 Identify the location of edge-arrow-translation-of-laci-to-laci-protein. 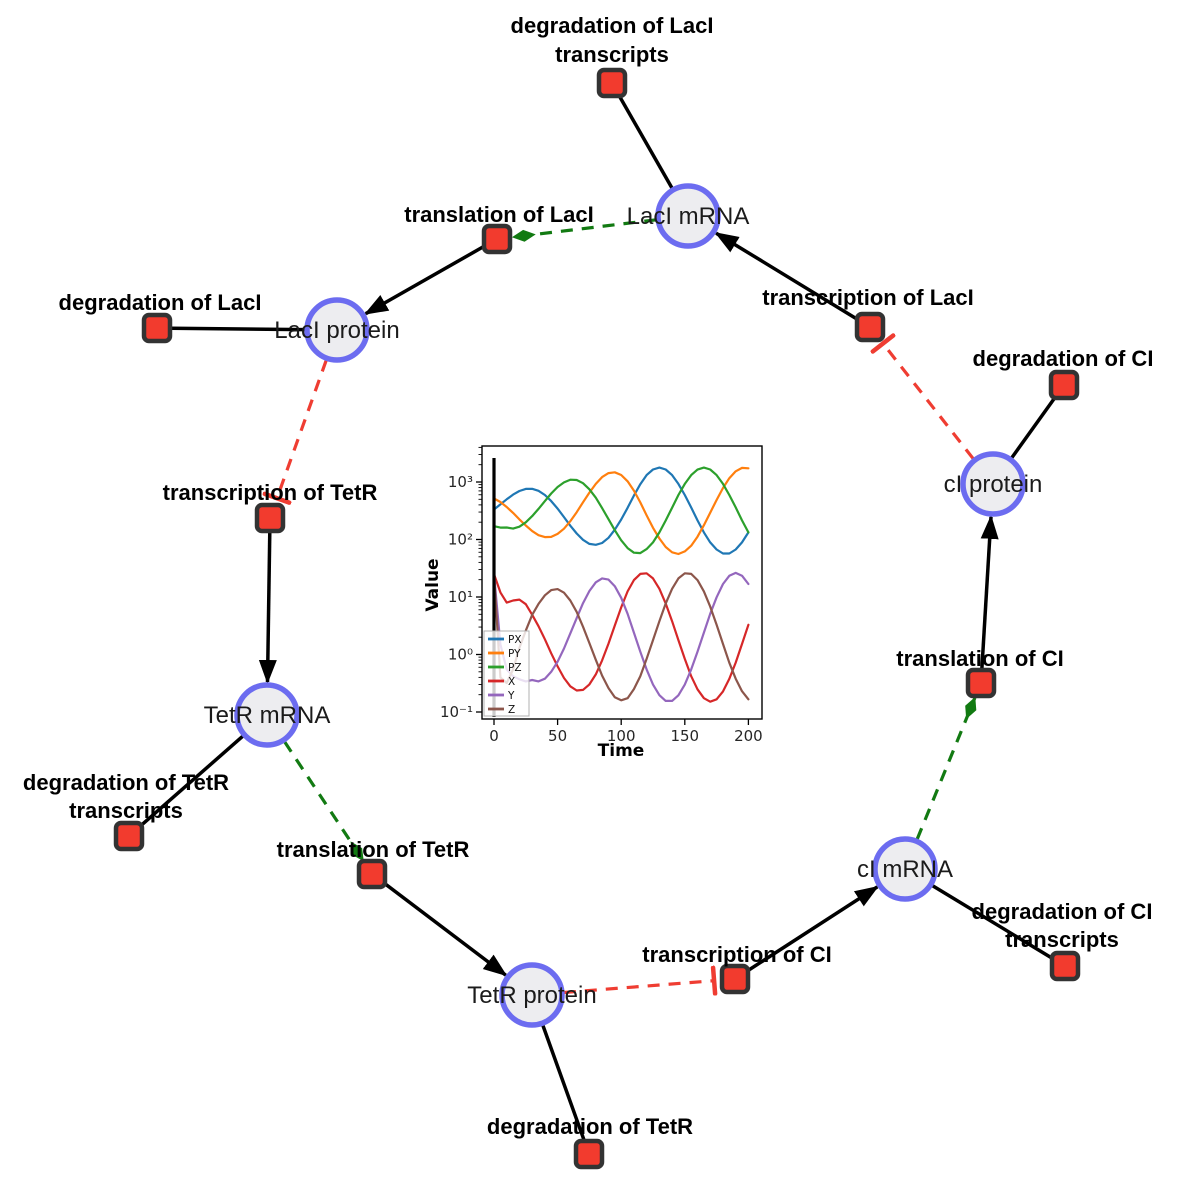
(425, 279).